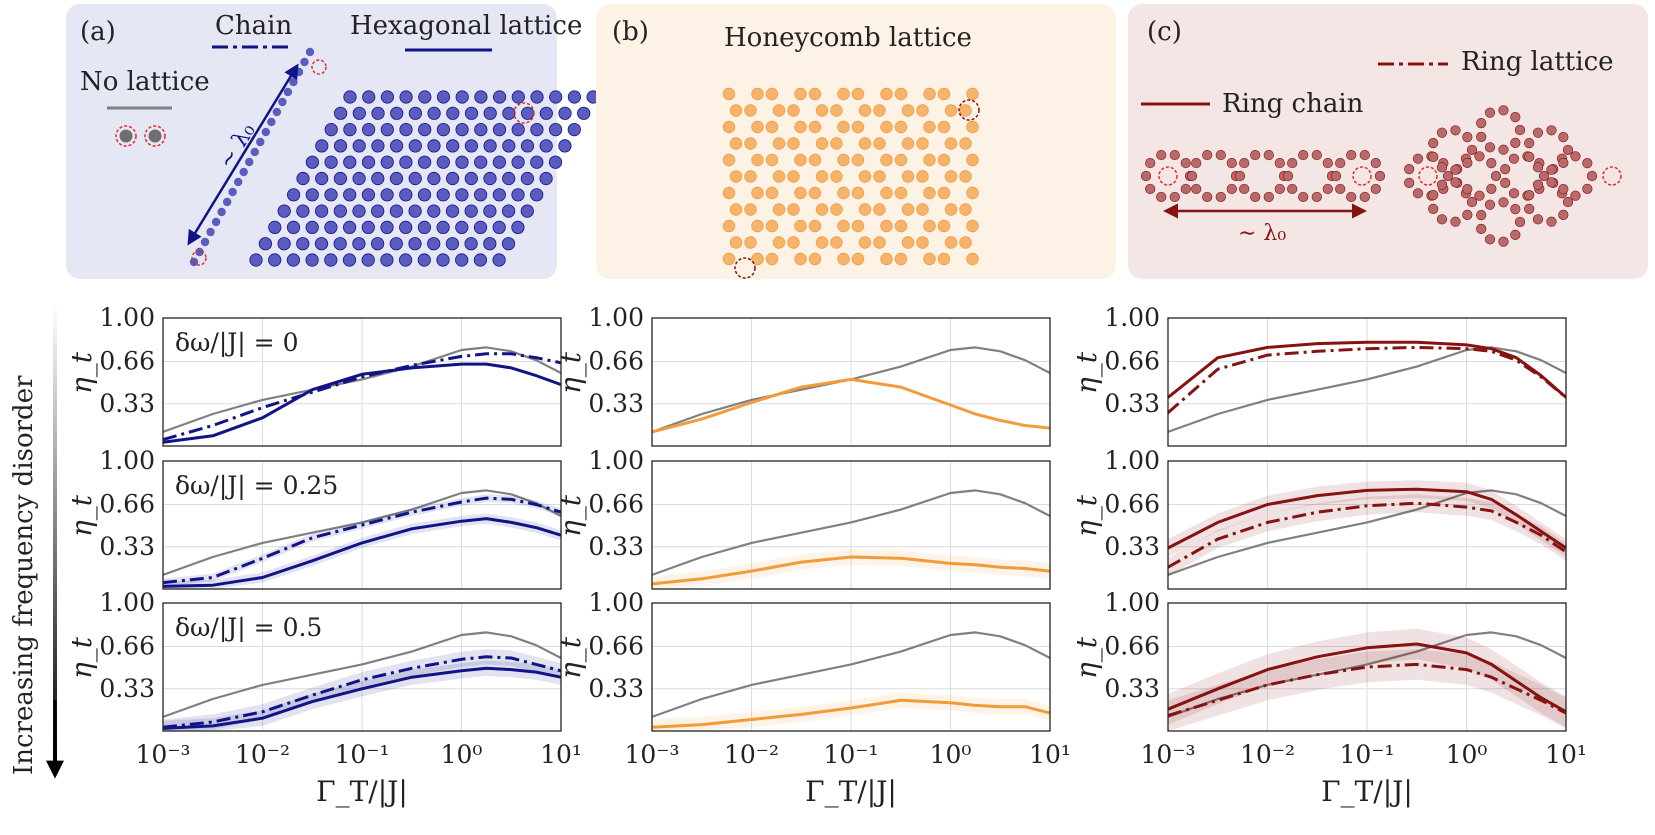 This screenshot has width=1655, height=835. I want to click on x-tick-label: 10⁰, so click(951, 754).